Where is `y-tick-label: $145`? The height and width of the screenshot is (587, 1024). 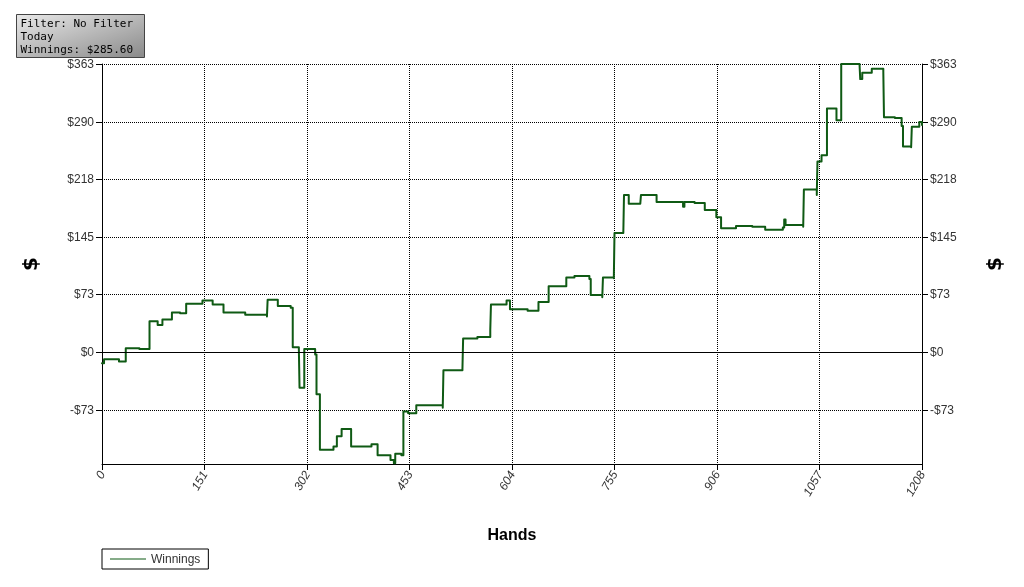 y-tick-label: $145 is located at coordinates (81, 237).